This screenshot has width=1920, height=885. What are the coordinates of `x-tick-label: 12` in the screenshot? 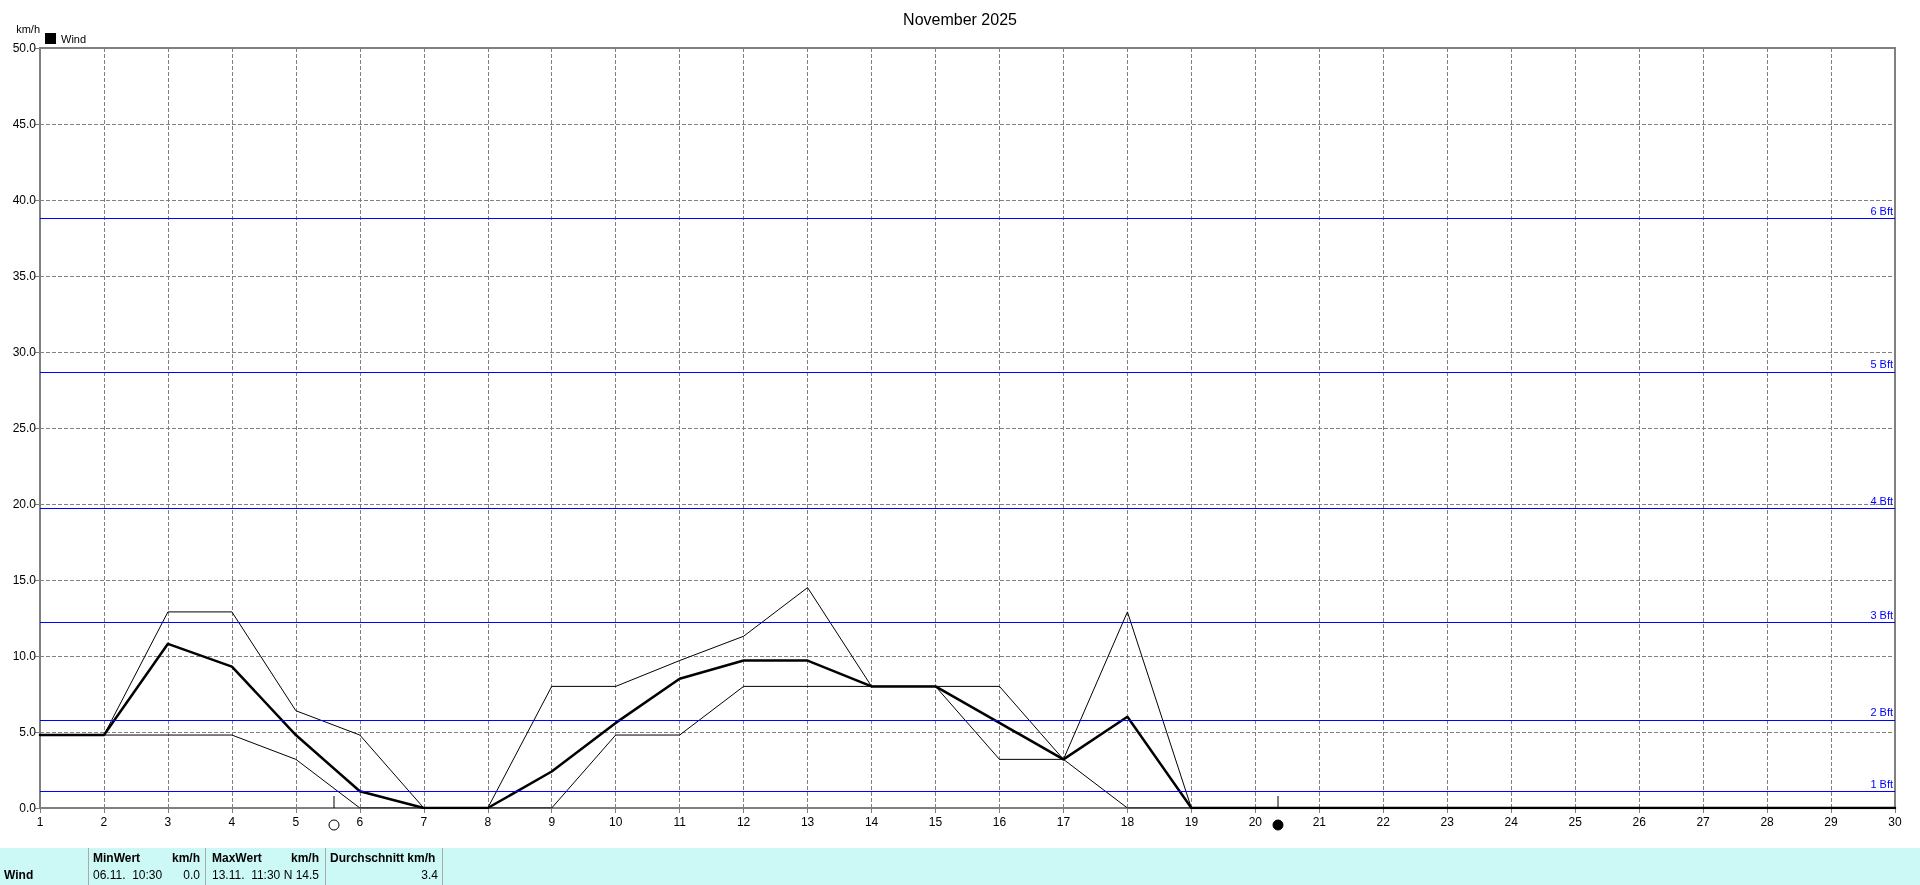 It's located at (743, 822).